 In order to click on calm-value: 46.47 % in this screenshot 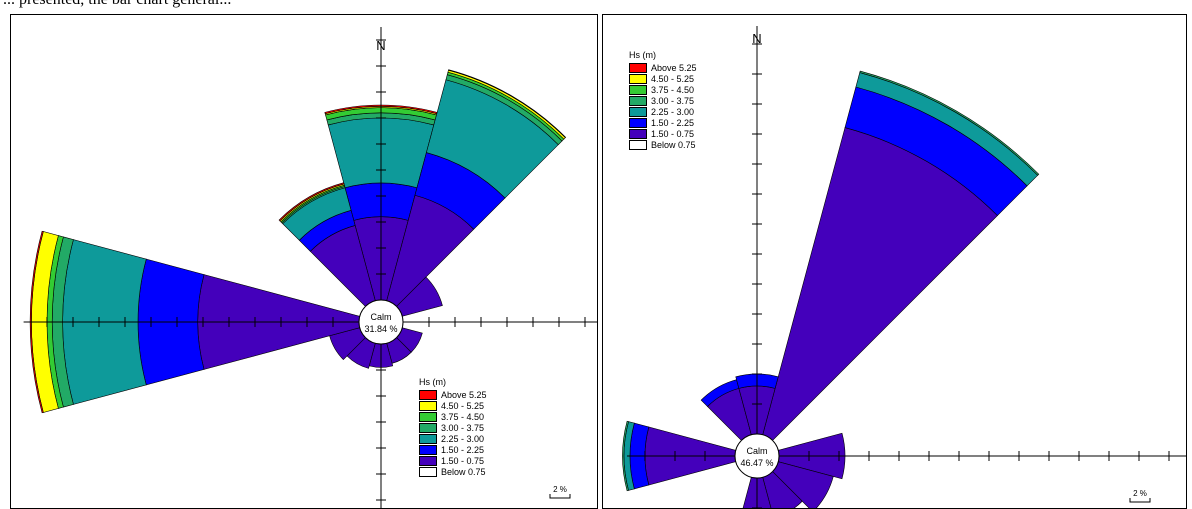, I will do `click(756, 463)`.